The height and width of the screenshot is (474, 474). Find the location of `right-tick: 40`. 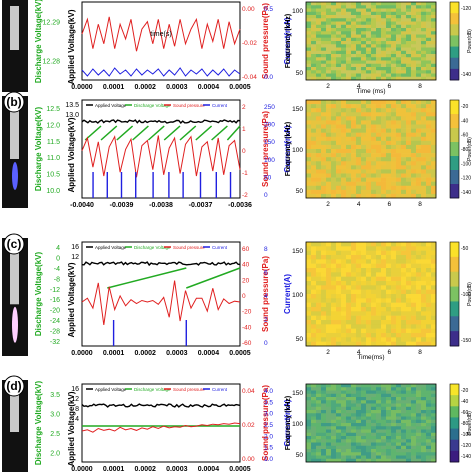

right-tick: 40 is located at coordinates (246, 265).